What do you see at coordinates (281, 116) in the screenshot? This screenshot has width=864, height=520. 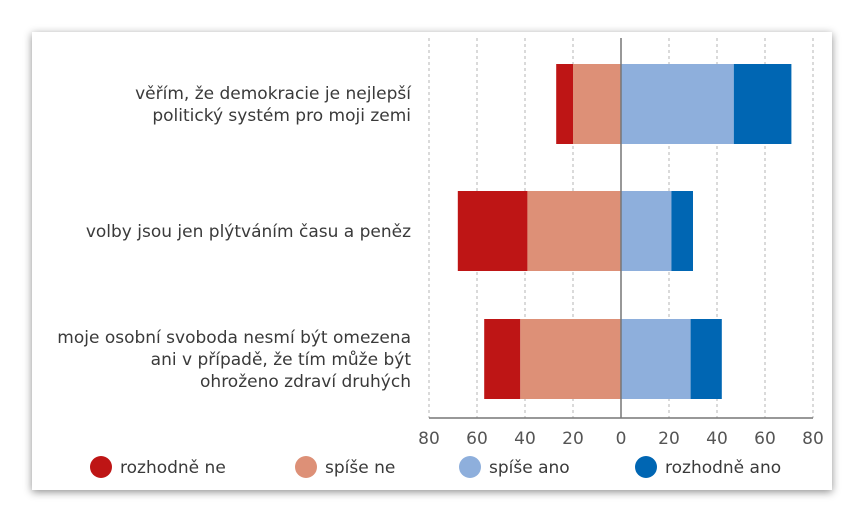 I see `category-label: politický systém pro moji zemi` at bounding box center [281, 116].